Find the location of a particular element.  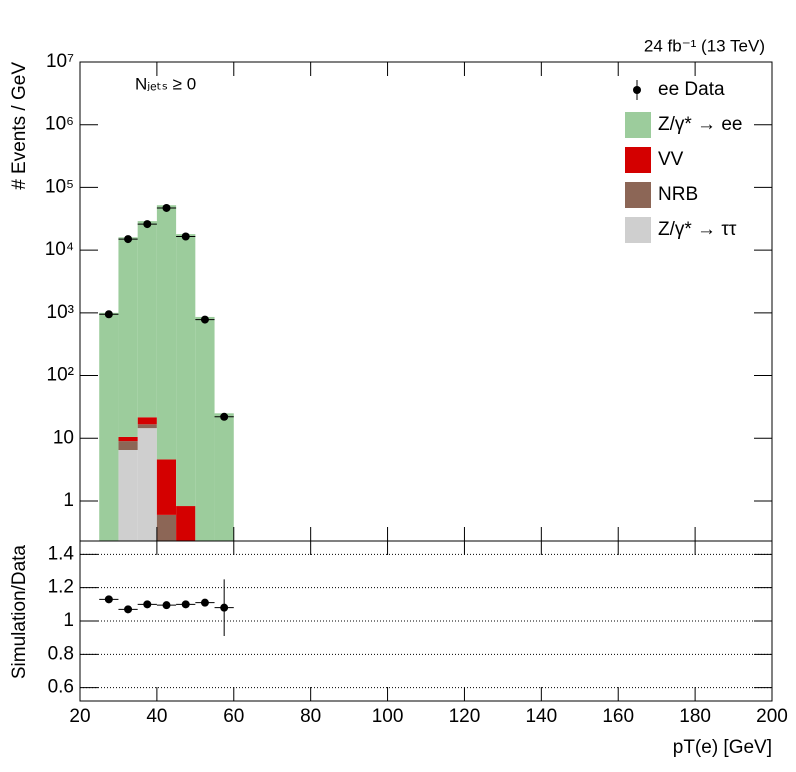

legend-label: Z/γ* → ee is located at coordinates (700, 124).